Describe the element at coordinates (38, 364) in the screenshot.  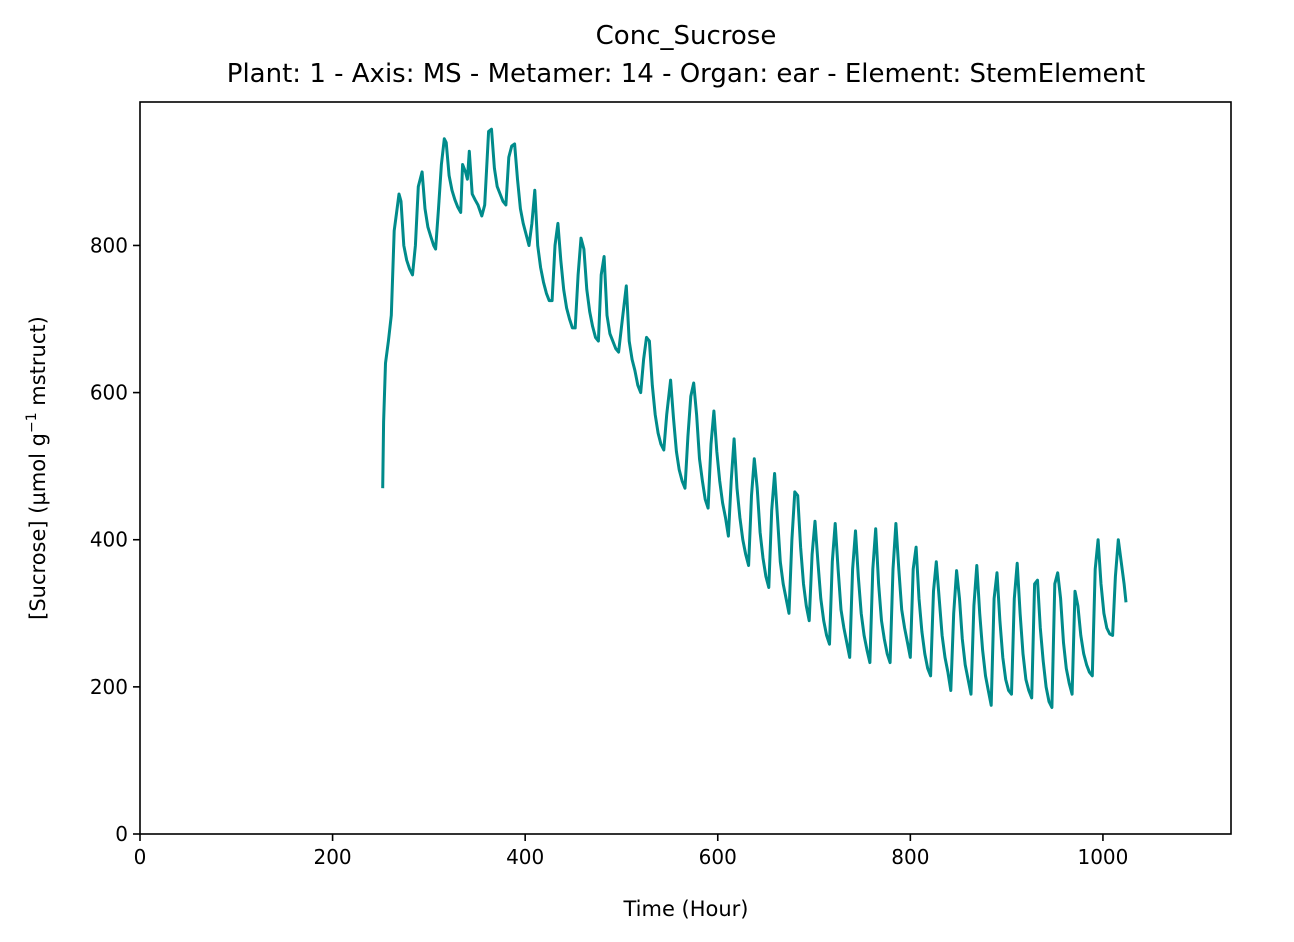
I see `y-axis-label-suffix: mstruct)` at that location.